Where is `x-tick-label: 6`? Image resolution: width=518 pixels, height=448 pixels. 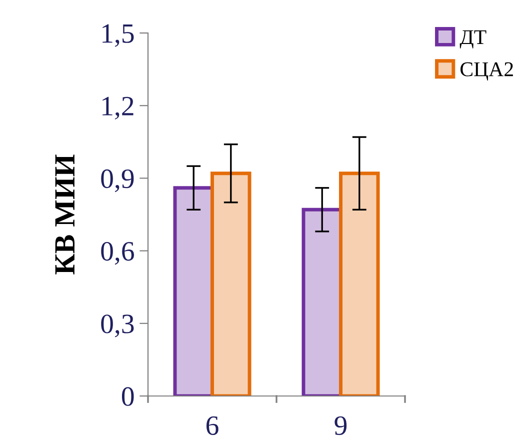 x-tick-label: 6 is located at coordinates (212, 425).